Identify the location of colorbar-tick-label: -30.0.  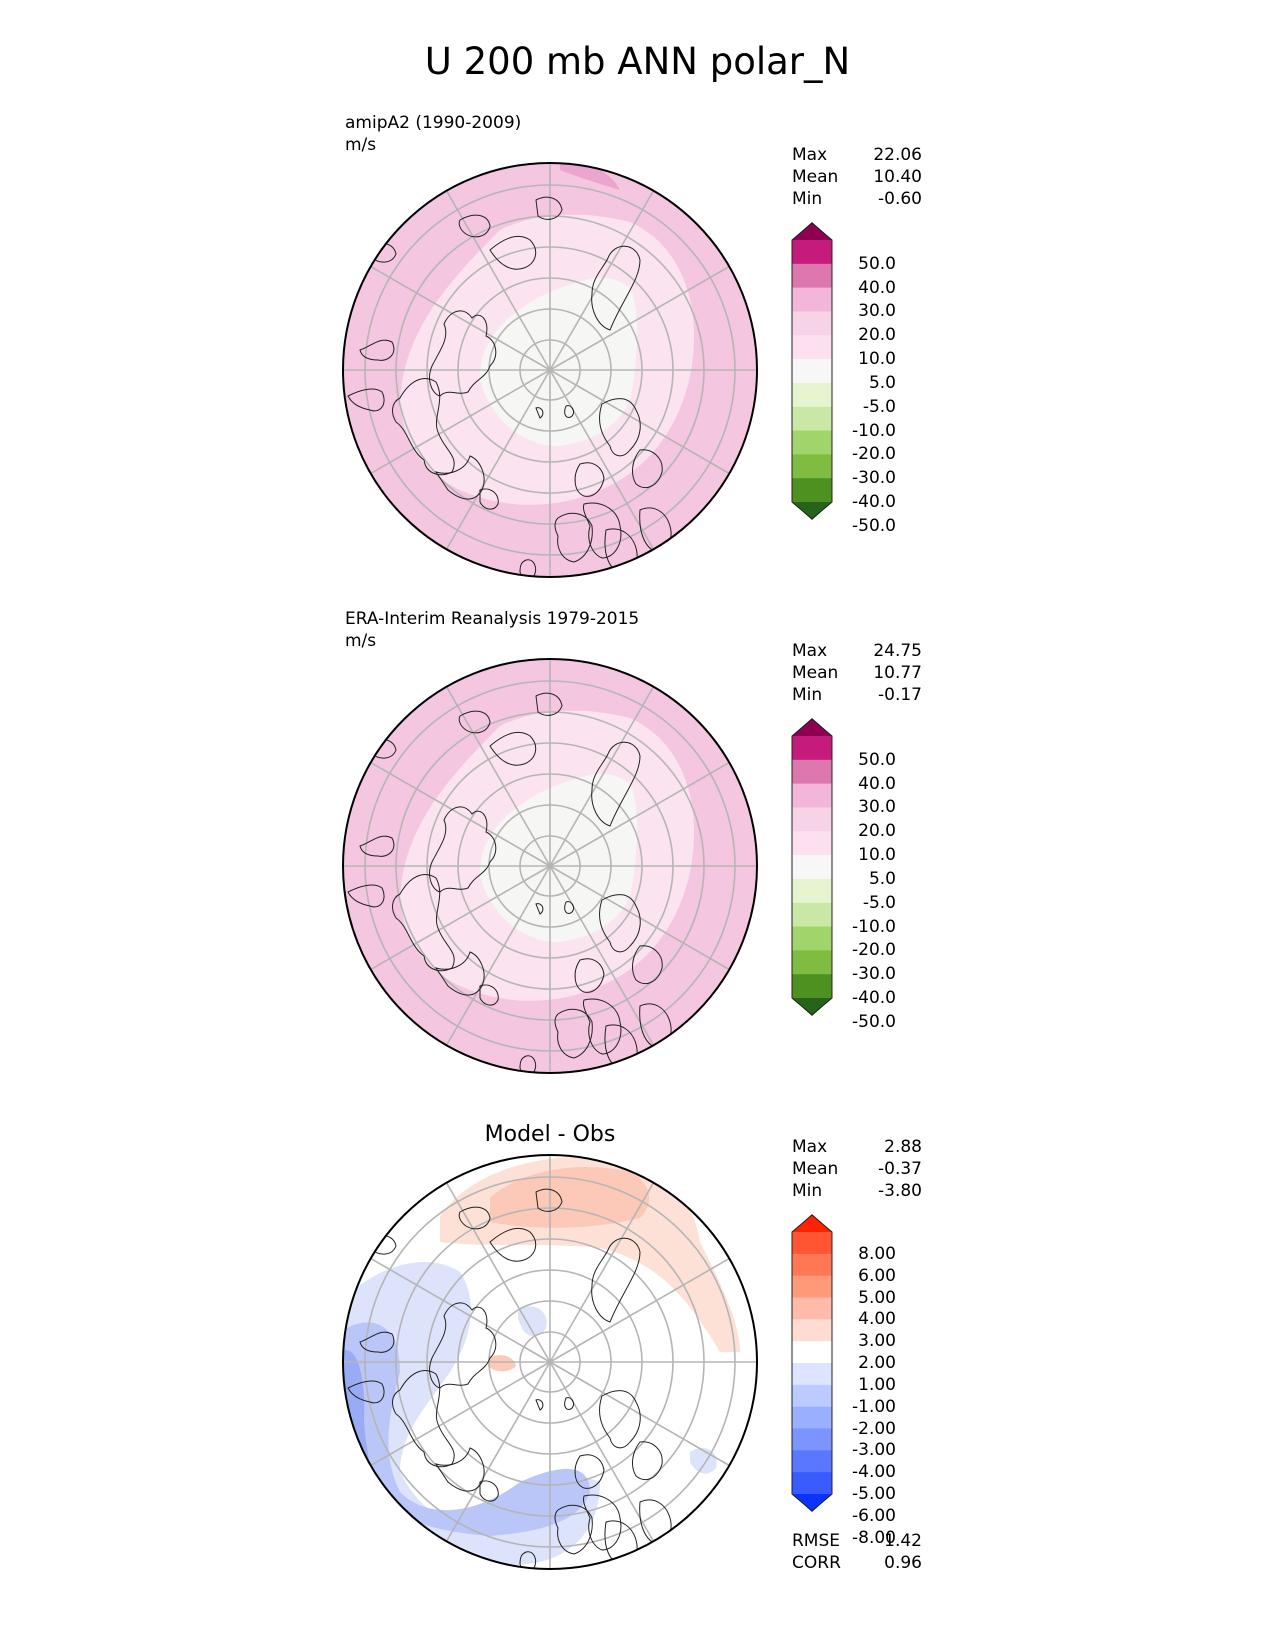
(874, 974).